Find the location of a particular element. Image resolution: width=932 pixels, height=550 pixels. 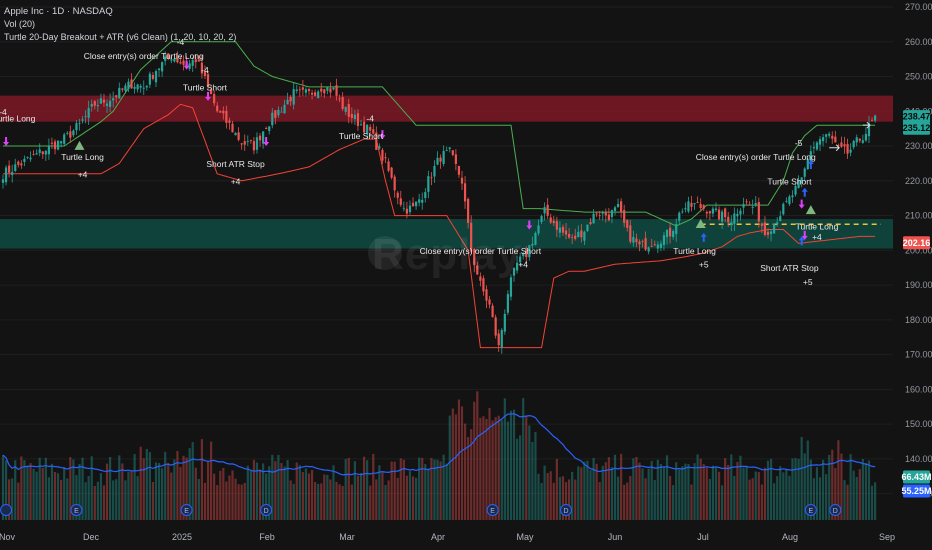

symbol-title: Apple Inc · 1D · NASDAQ is located at coordinates (58, 11).